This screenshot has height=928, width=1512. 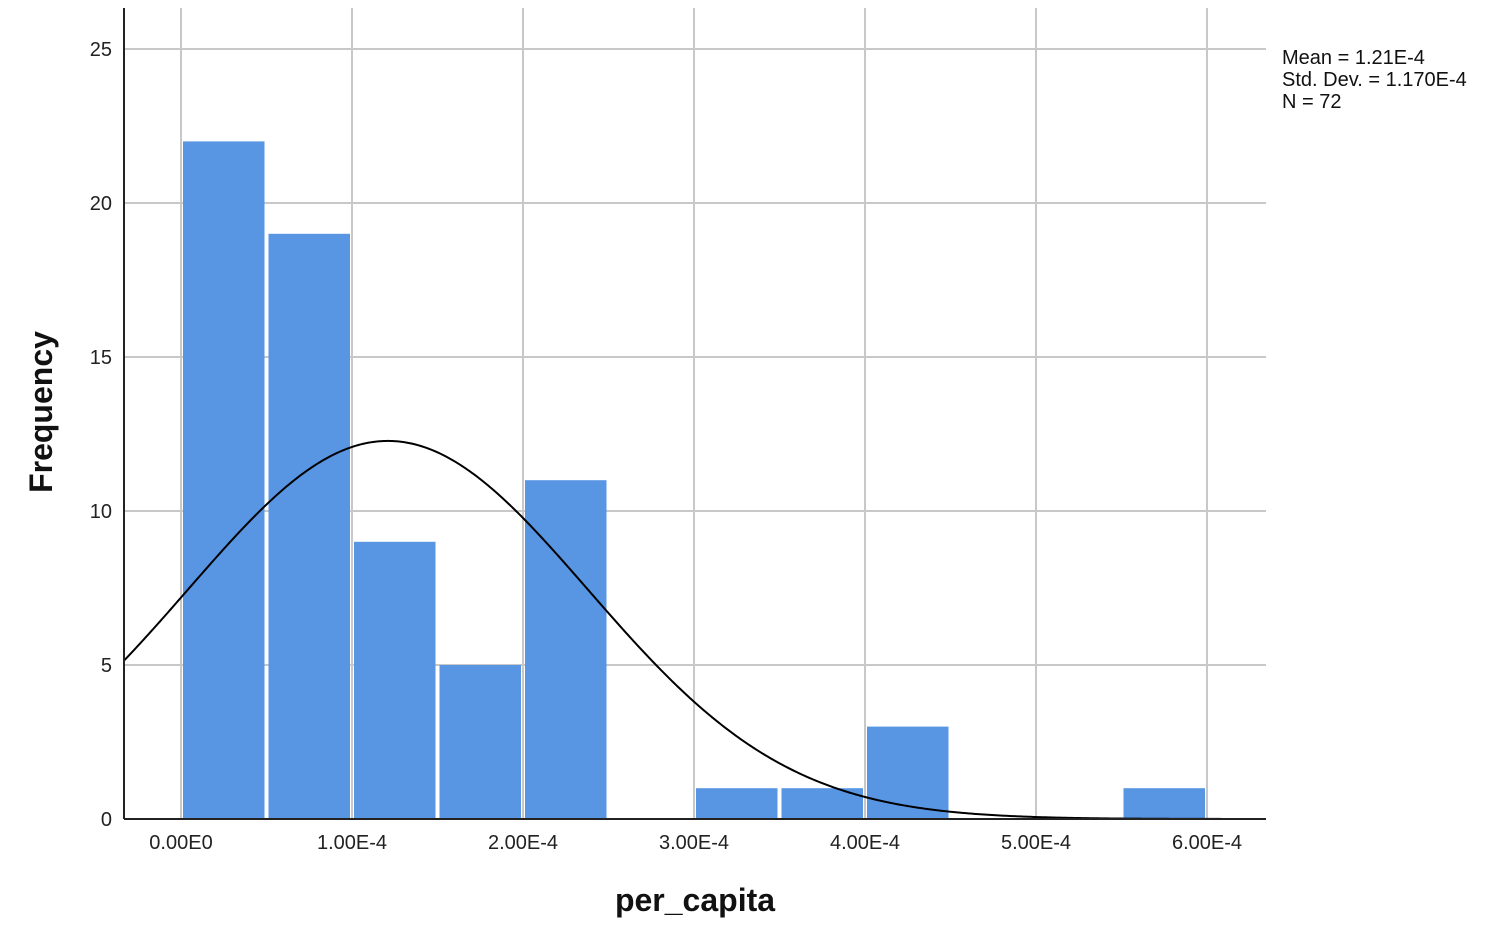 I want to click on x-tick-label: 6.00E-4, so click(x=1207, y=843).